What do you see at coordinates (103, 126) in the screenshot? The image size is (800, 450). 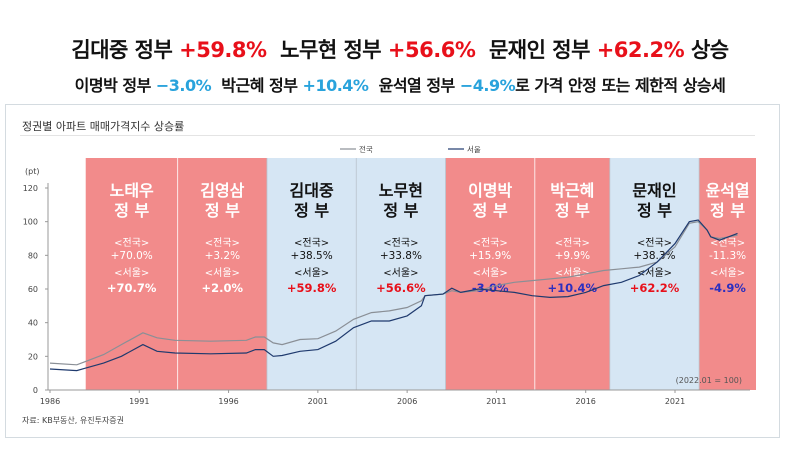 I see `chart-title: 정권별 아파트 매매가격지수 상승률` at bounding box center [103, 126].